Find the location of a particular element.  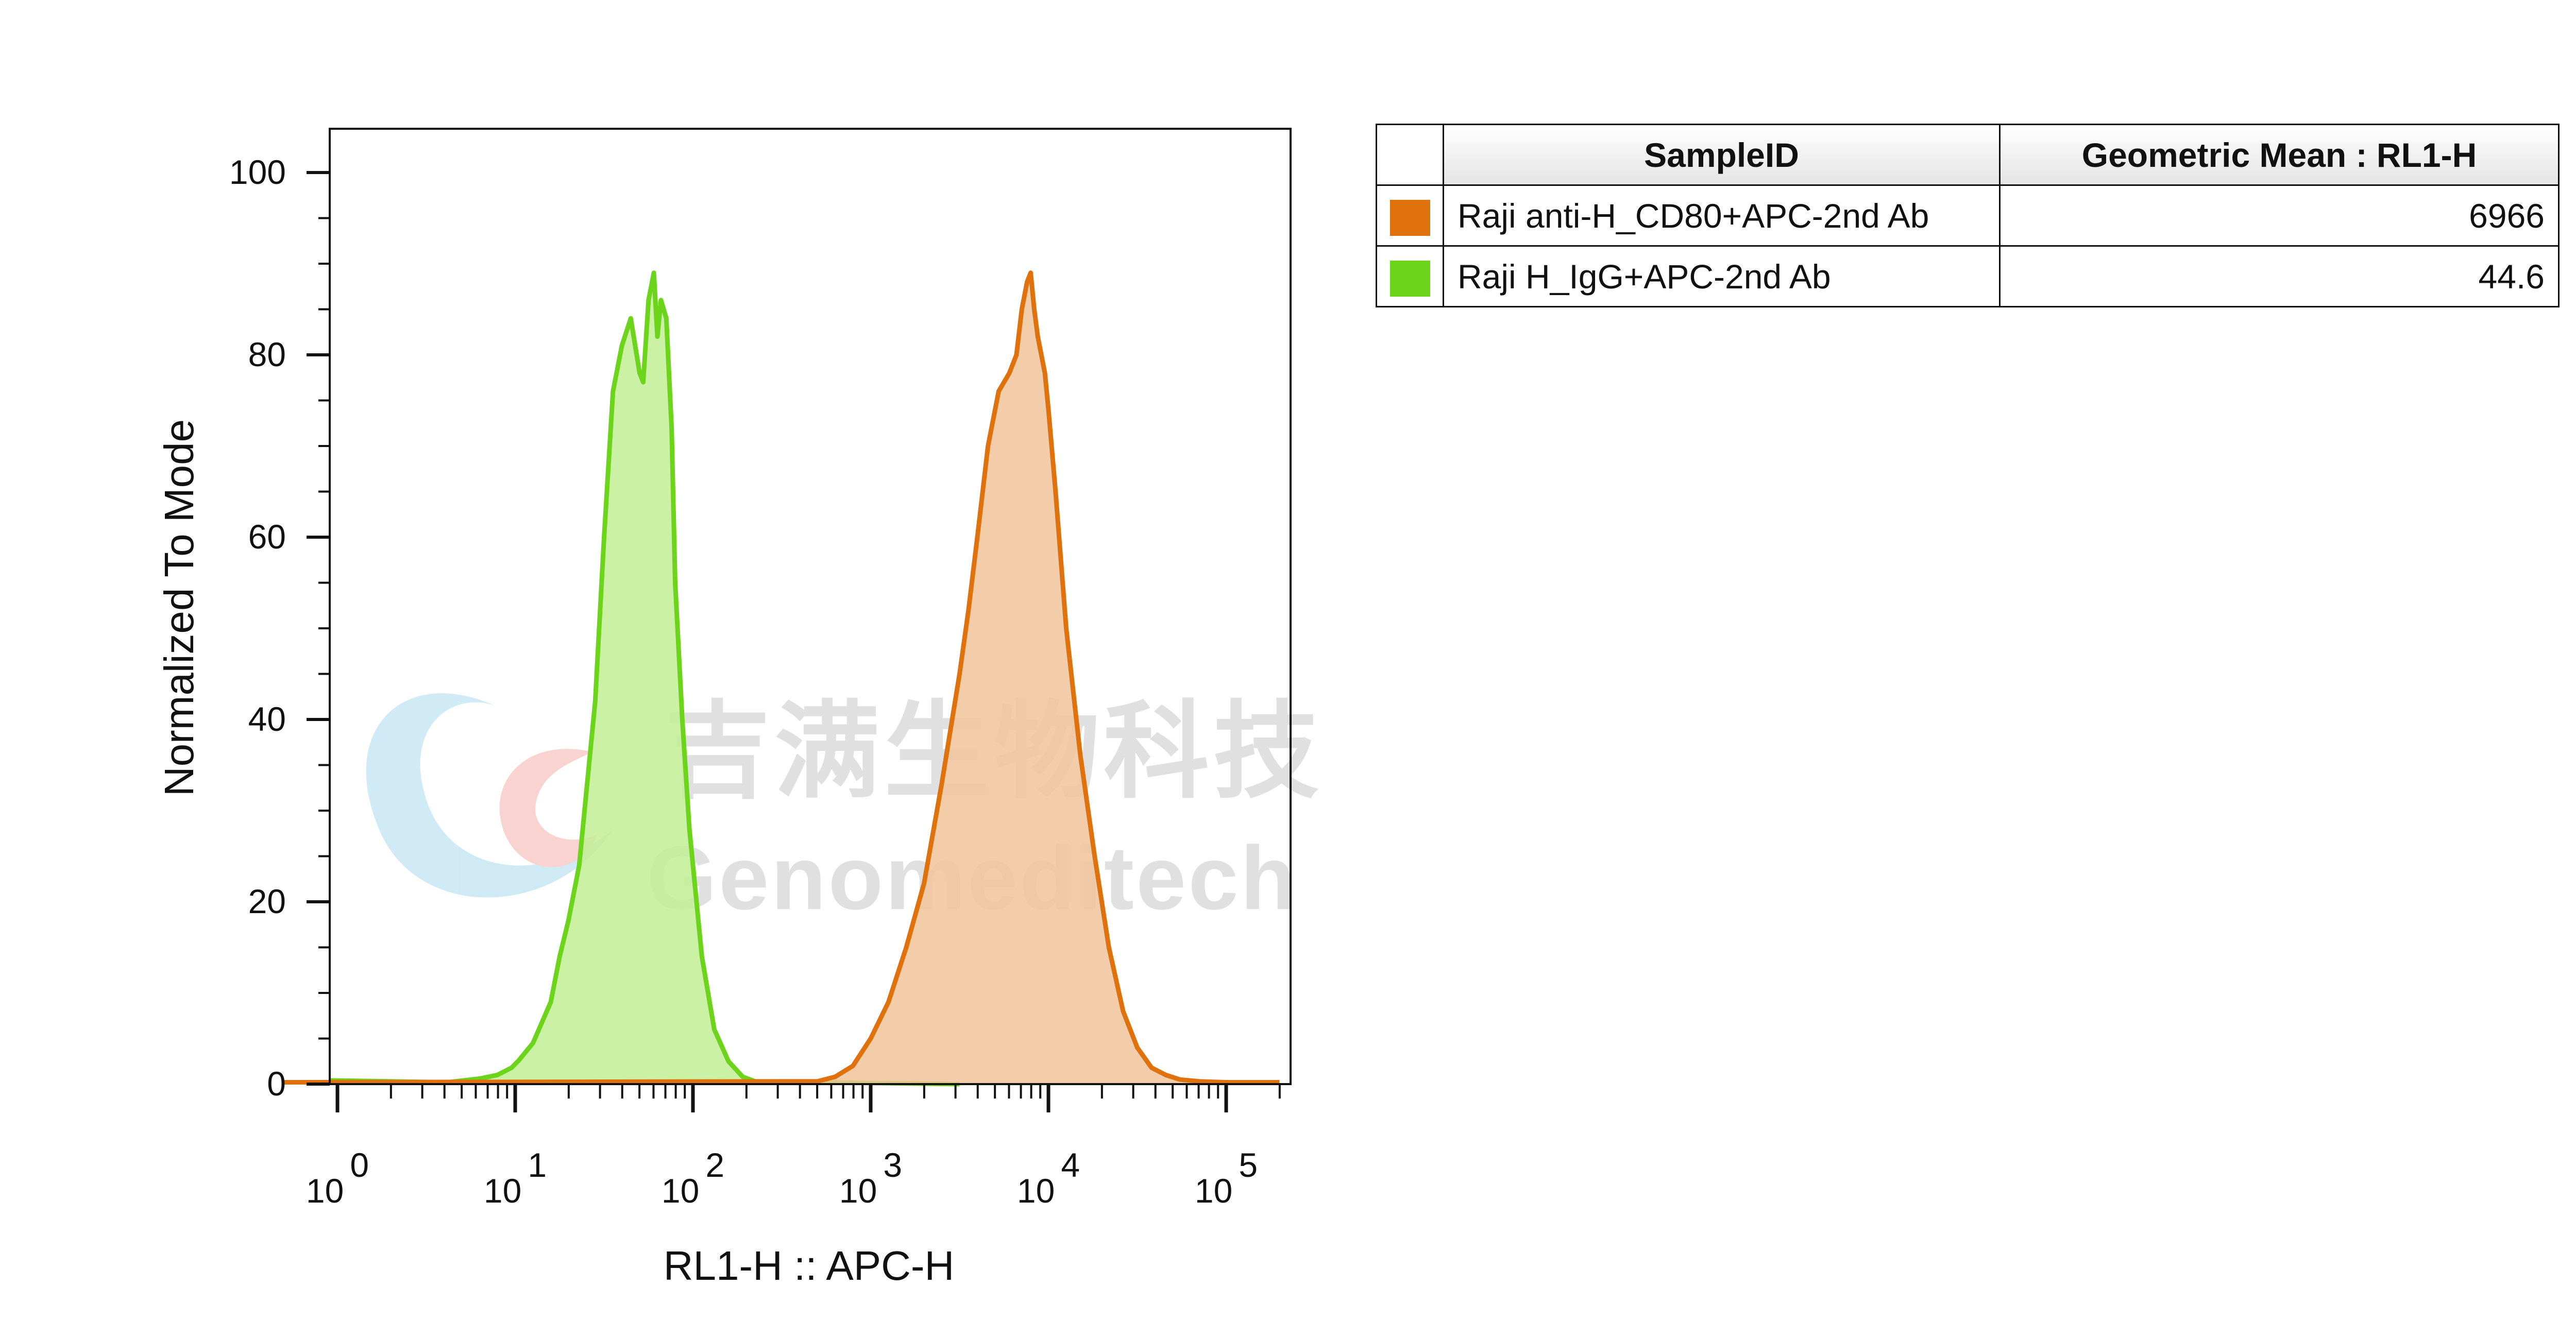

y-tick-label: 80 is located at coordinates (267, 354).